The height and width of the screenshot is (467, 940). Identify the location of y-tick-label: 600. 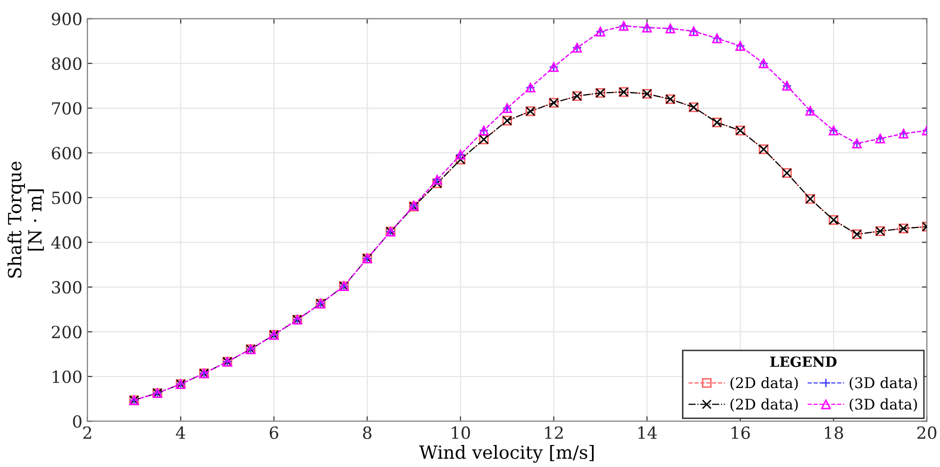
(67, 153).